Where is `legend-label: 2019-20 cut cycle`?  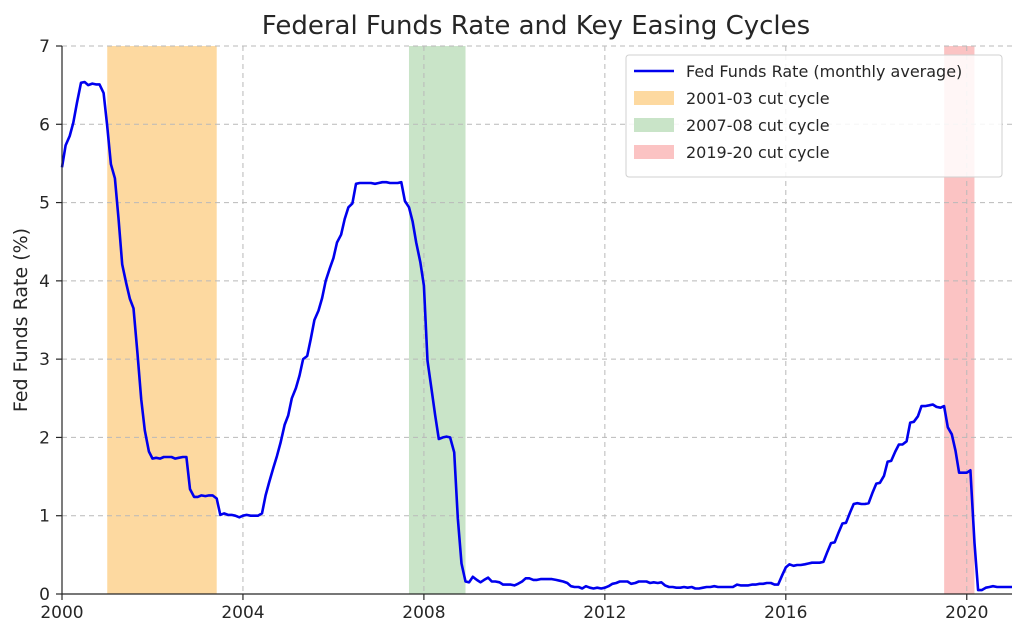 legend-label: 2019-20 cut cycle is located at coordinates (758, 152).